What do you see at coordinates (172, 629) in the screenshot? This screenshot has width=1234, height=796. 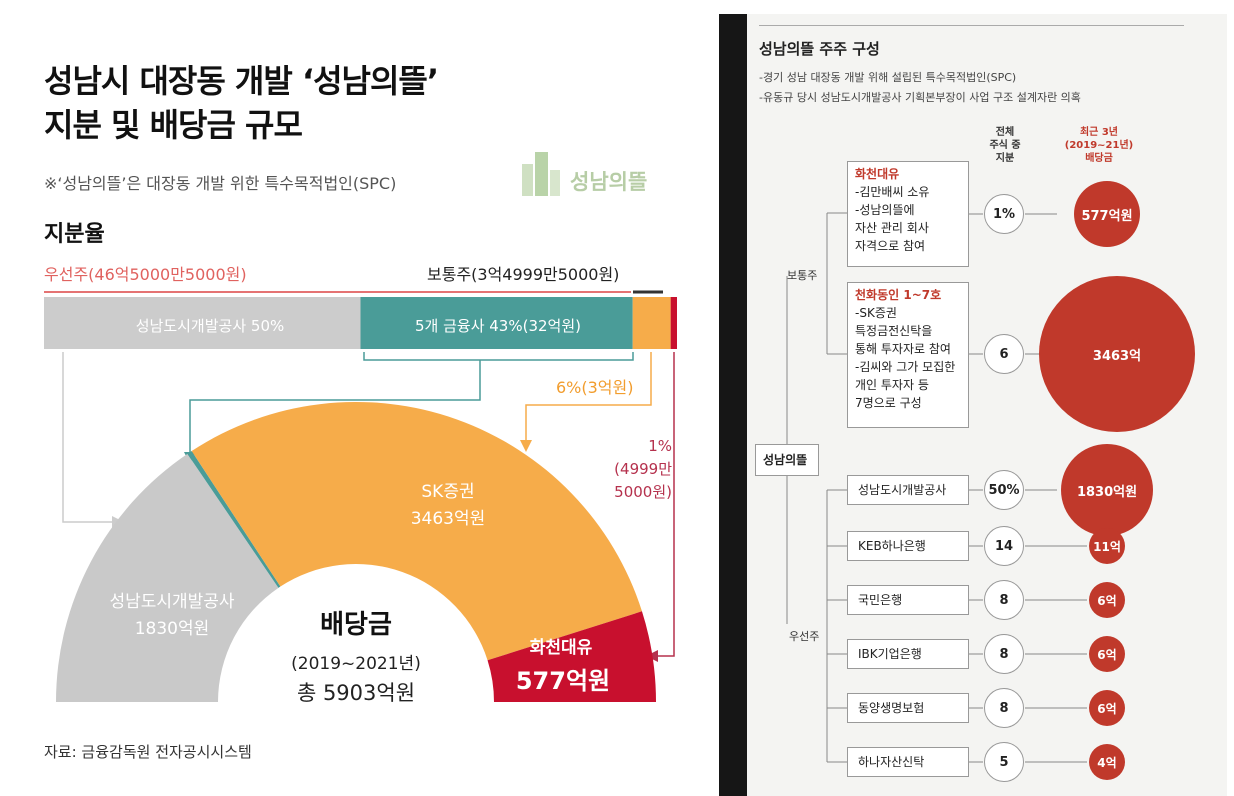 I see `slice-value-snd: 1830억원` at bounding box center [172, 629].